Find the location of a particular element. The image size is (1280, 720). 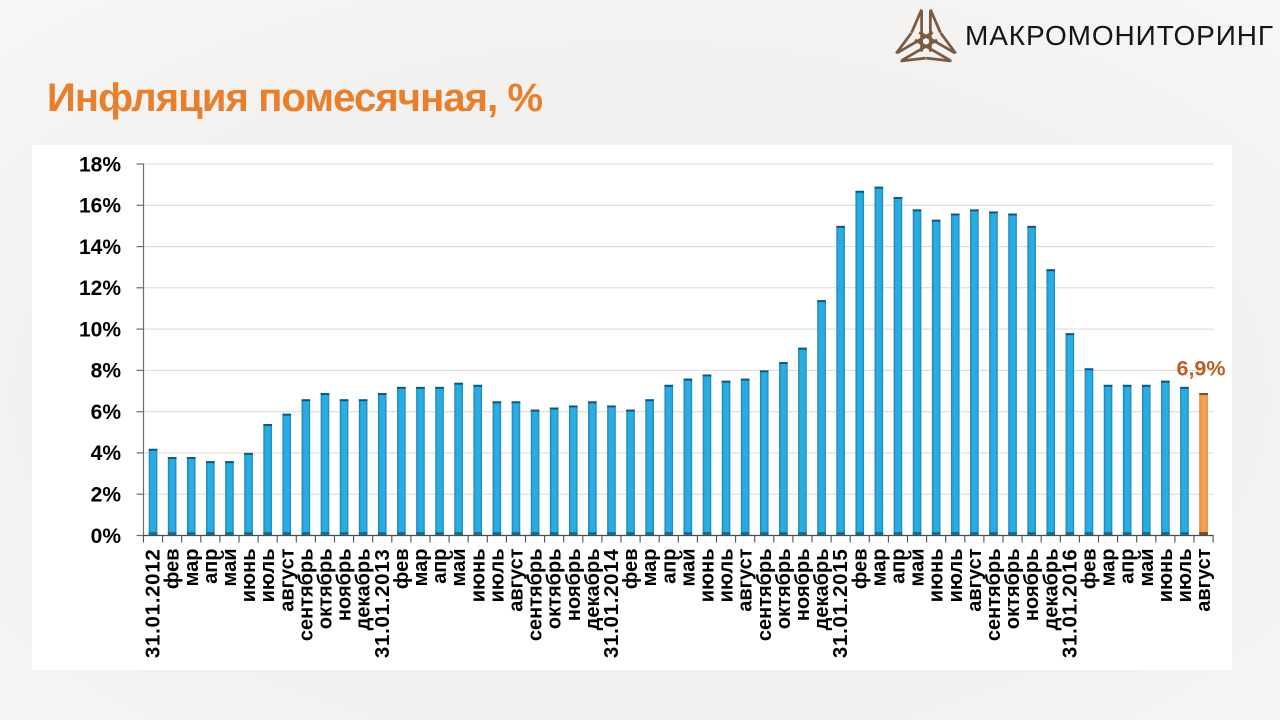

svg-text: 0% is located at coordinates (106, 536).